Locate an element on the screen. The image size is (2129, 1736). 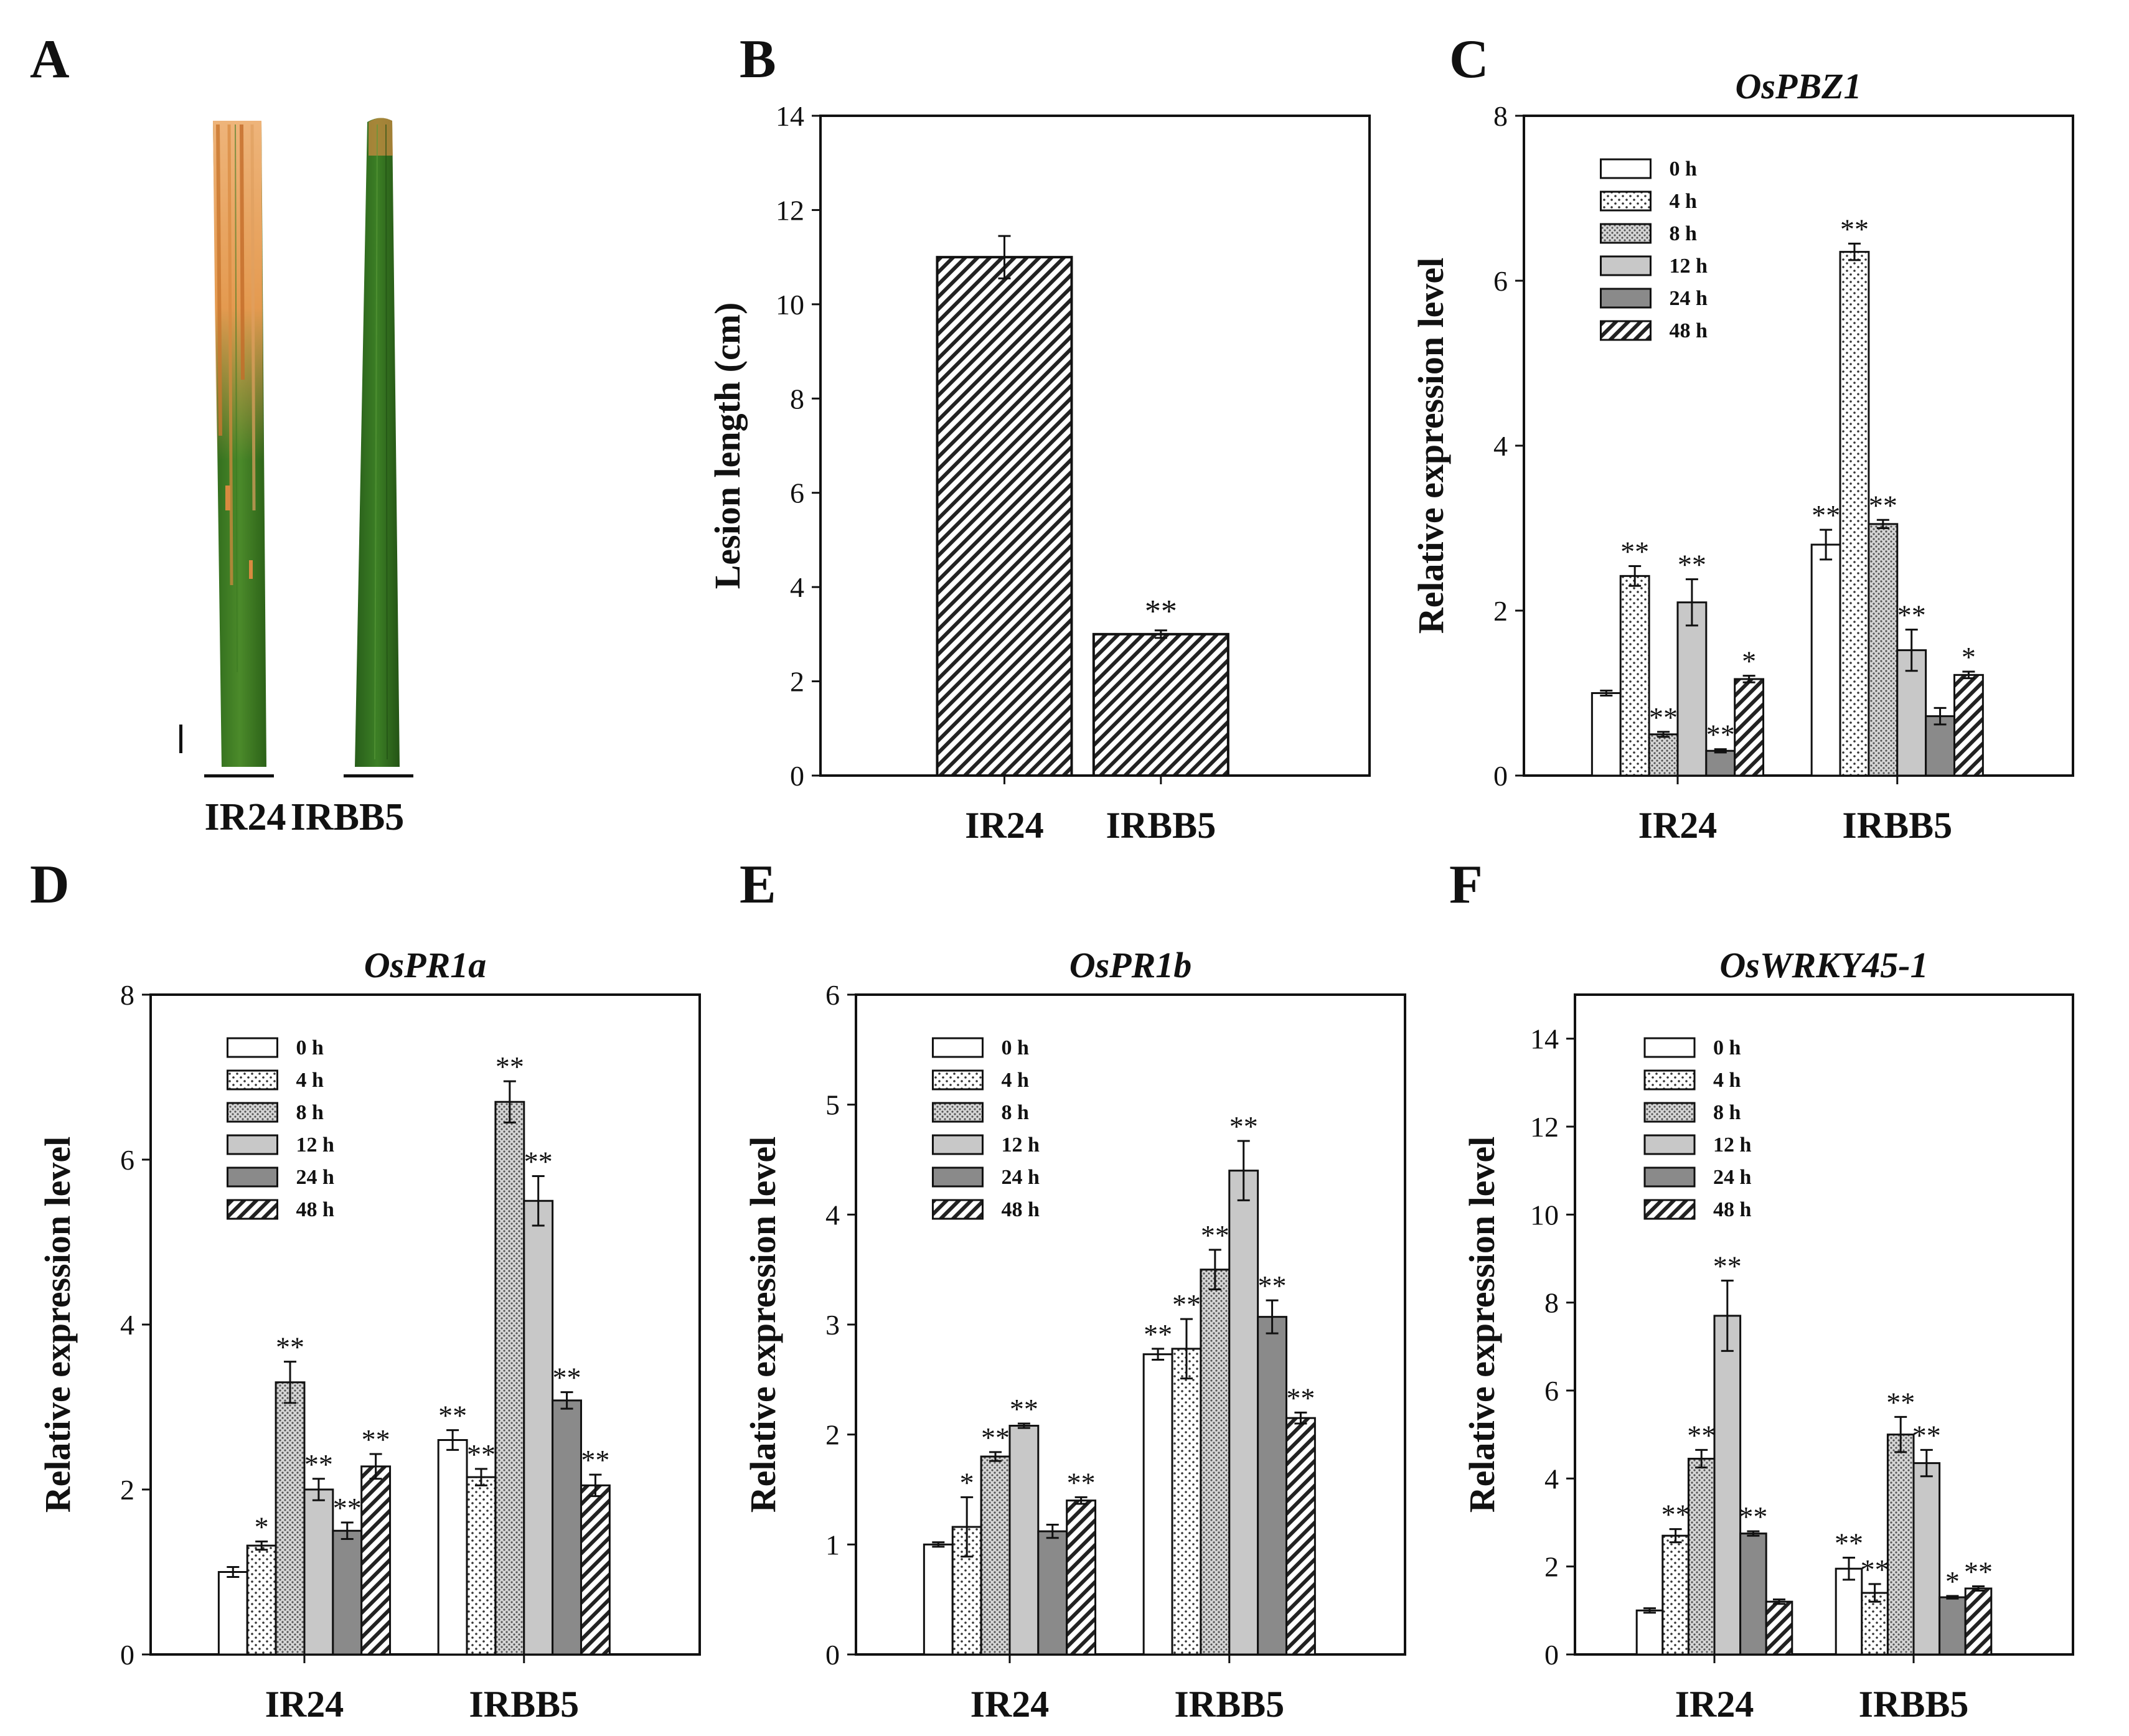
panel-letter-a: A is located at coordinates (50, 59).